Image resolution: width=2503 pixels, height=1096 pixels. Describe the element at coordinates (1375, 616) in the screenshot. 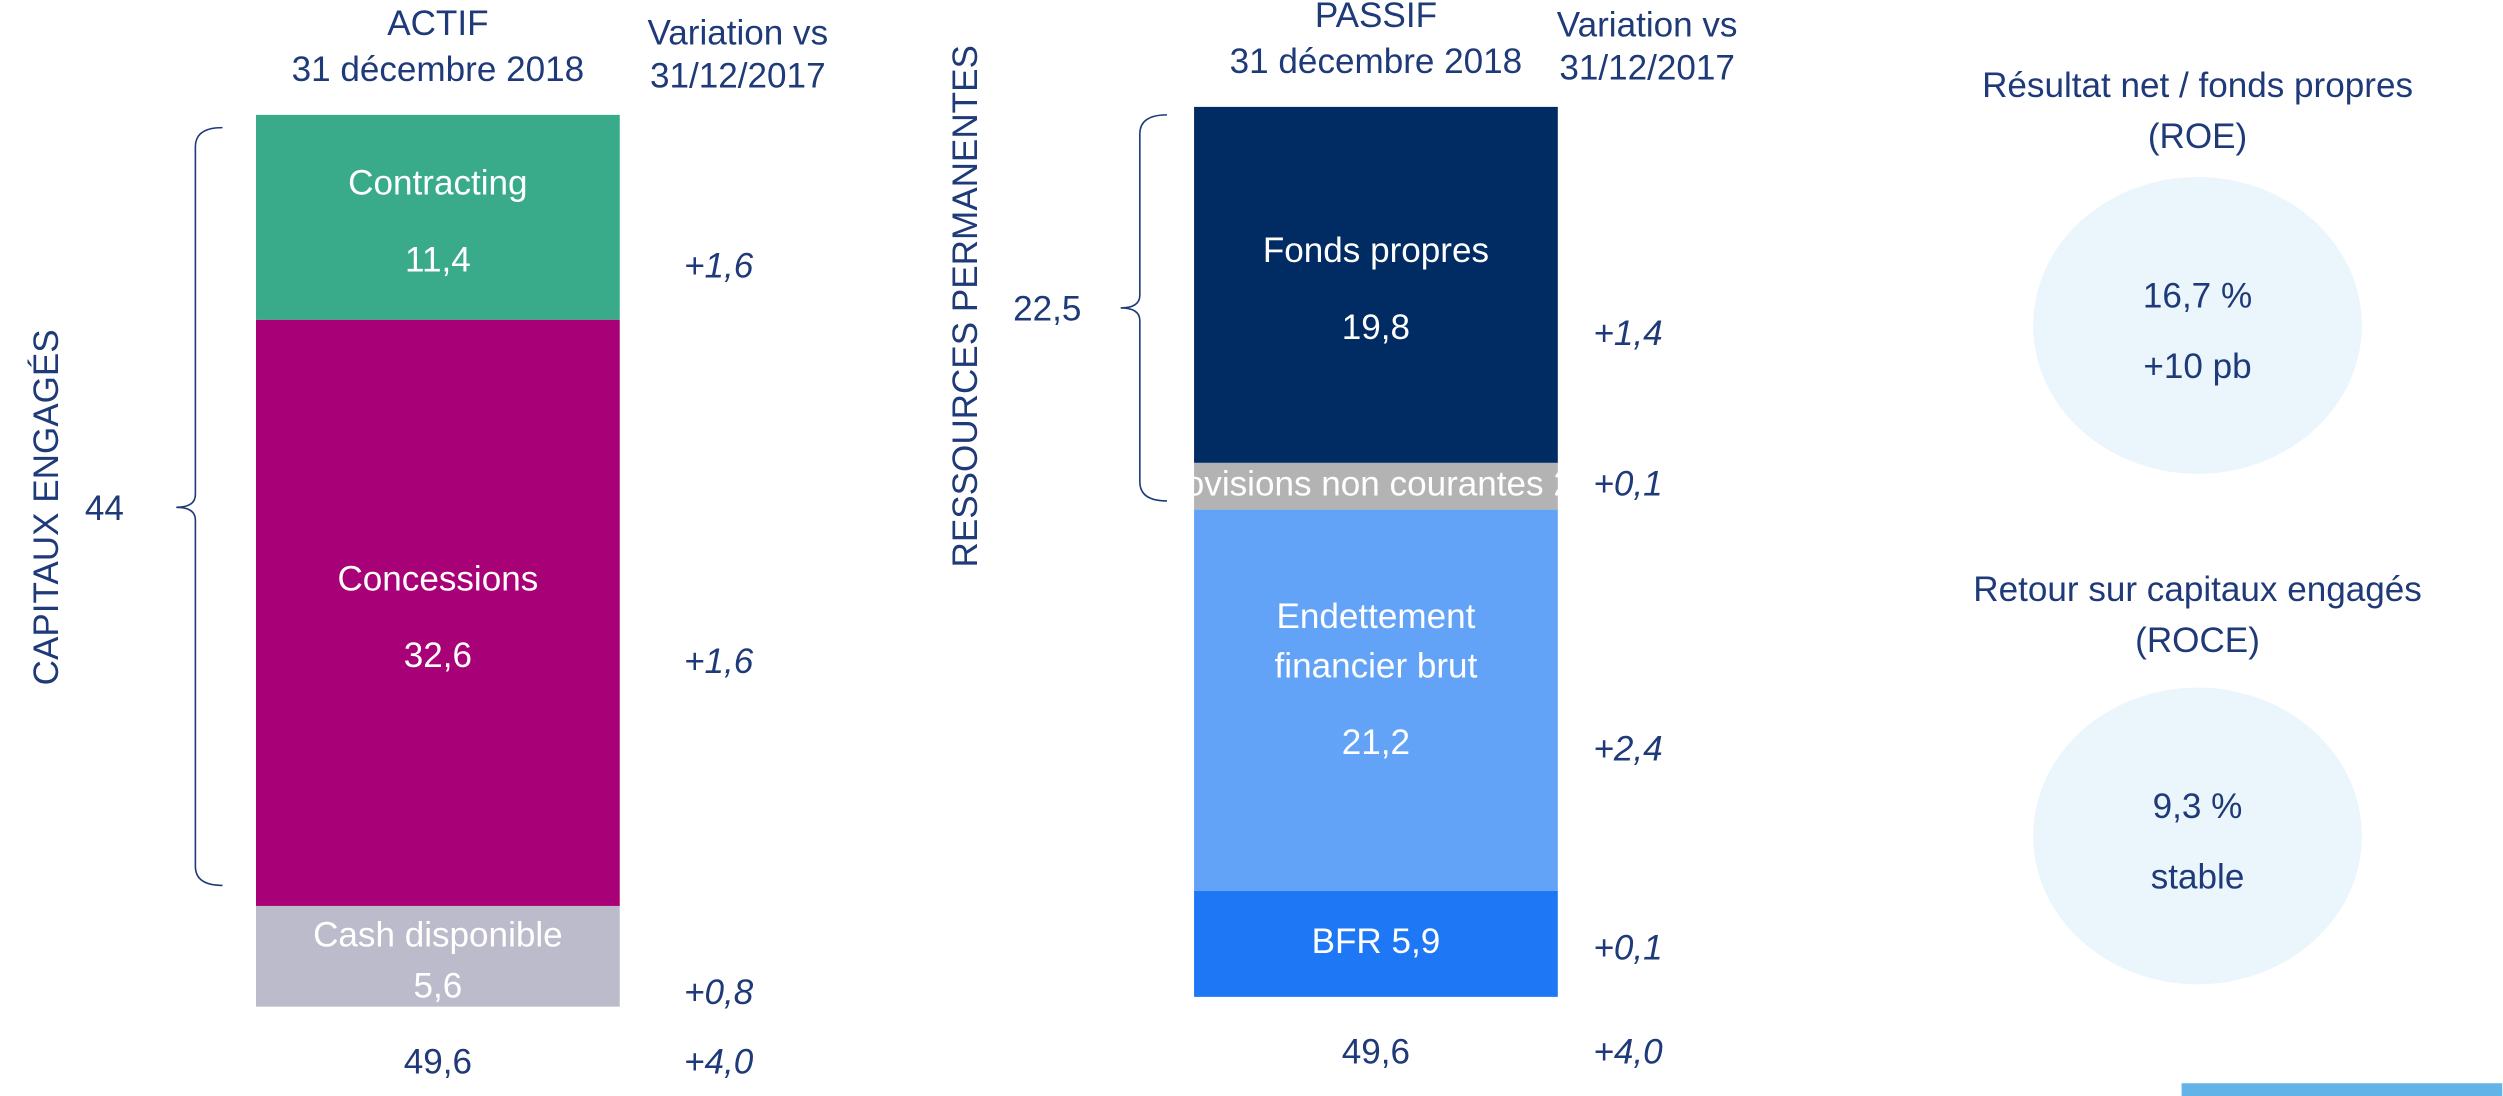

I see `segment-name: Endettement` at that location.